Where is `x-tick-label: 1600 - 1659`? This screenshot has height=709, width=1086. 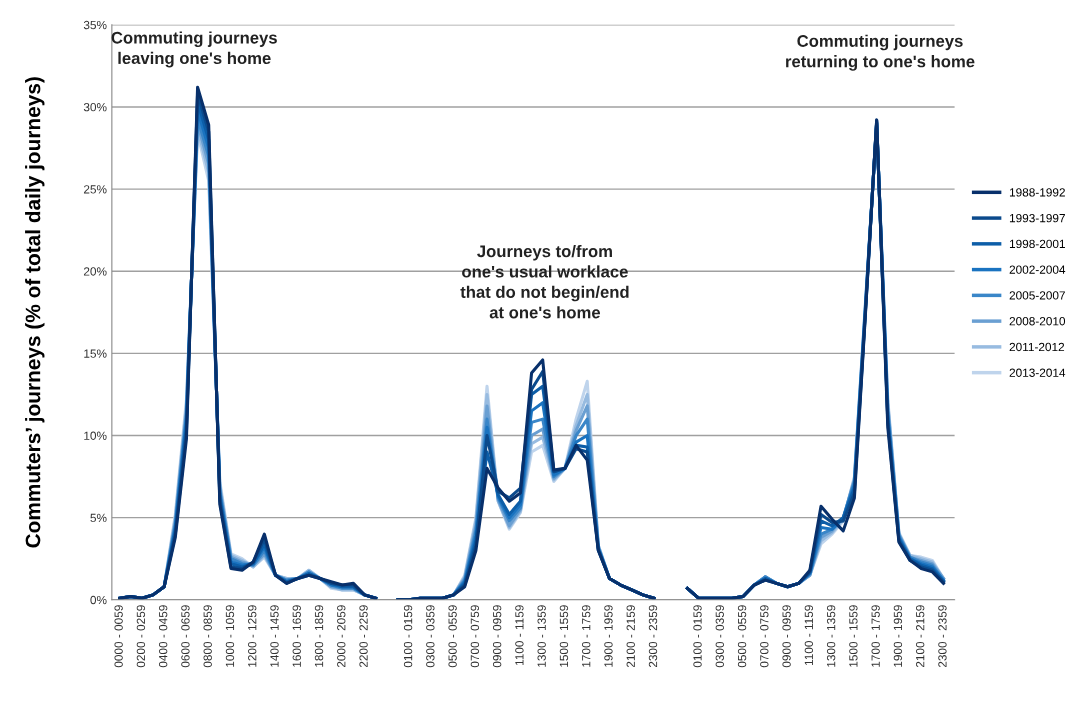
x-tick-label: 1600 - 1659 is located at coordinates (296, 636).